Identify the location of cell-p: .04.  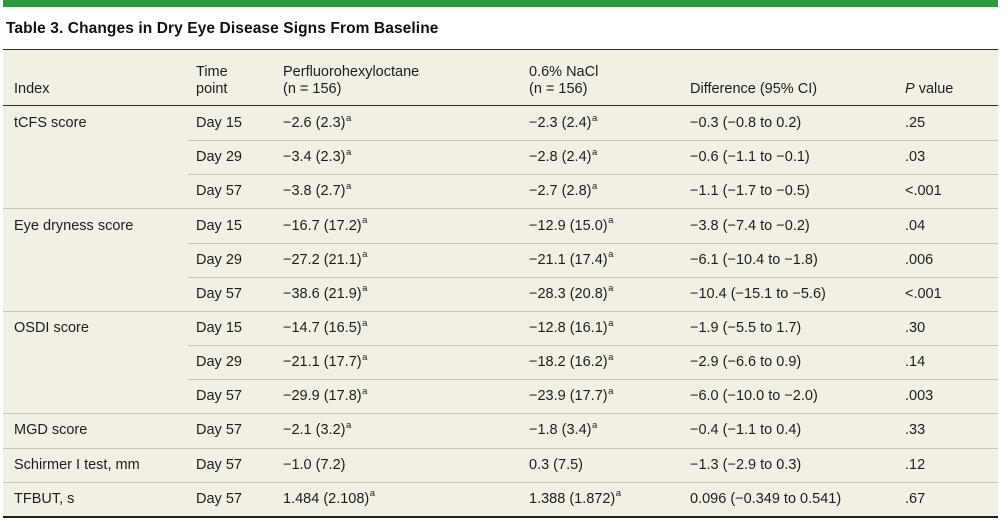
(915, 225).